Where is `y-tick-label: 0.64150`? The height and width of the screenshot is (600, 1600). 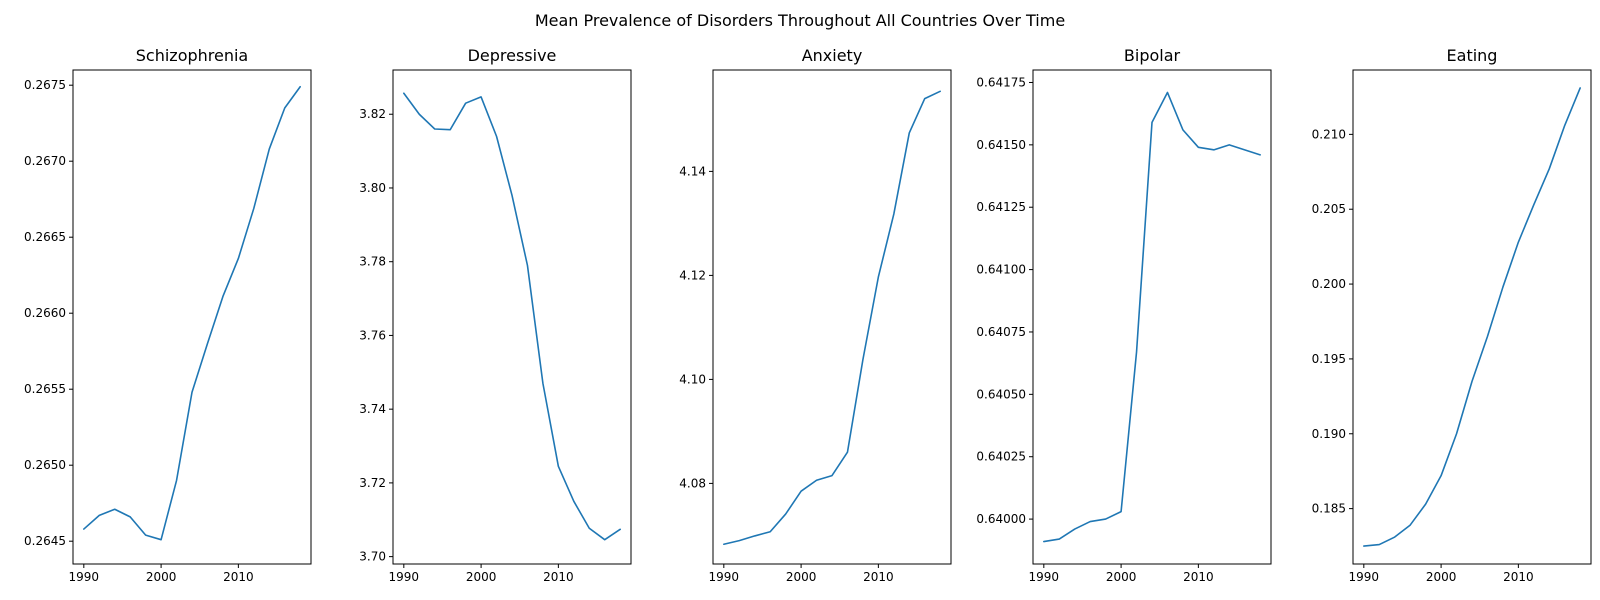
y-tick-label: 0.64150 is located at coordinates (1001, 145).